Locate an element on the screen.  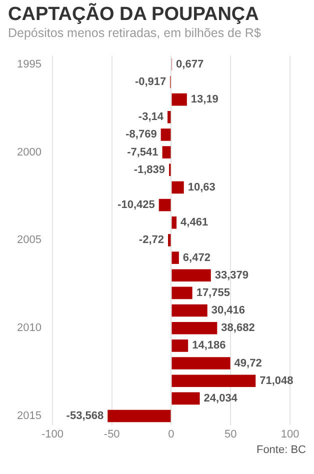
chart-title: CAPTAÇÃO DA POUPANÇA is located at coordinates (134, 15).